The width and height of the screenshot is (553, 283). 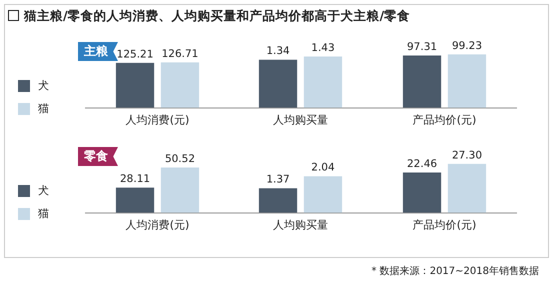 What do you see at coordinates (467, 46) in the screenshot?
I see `data-label: 99.23` at bounding box center [467, 46].